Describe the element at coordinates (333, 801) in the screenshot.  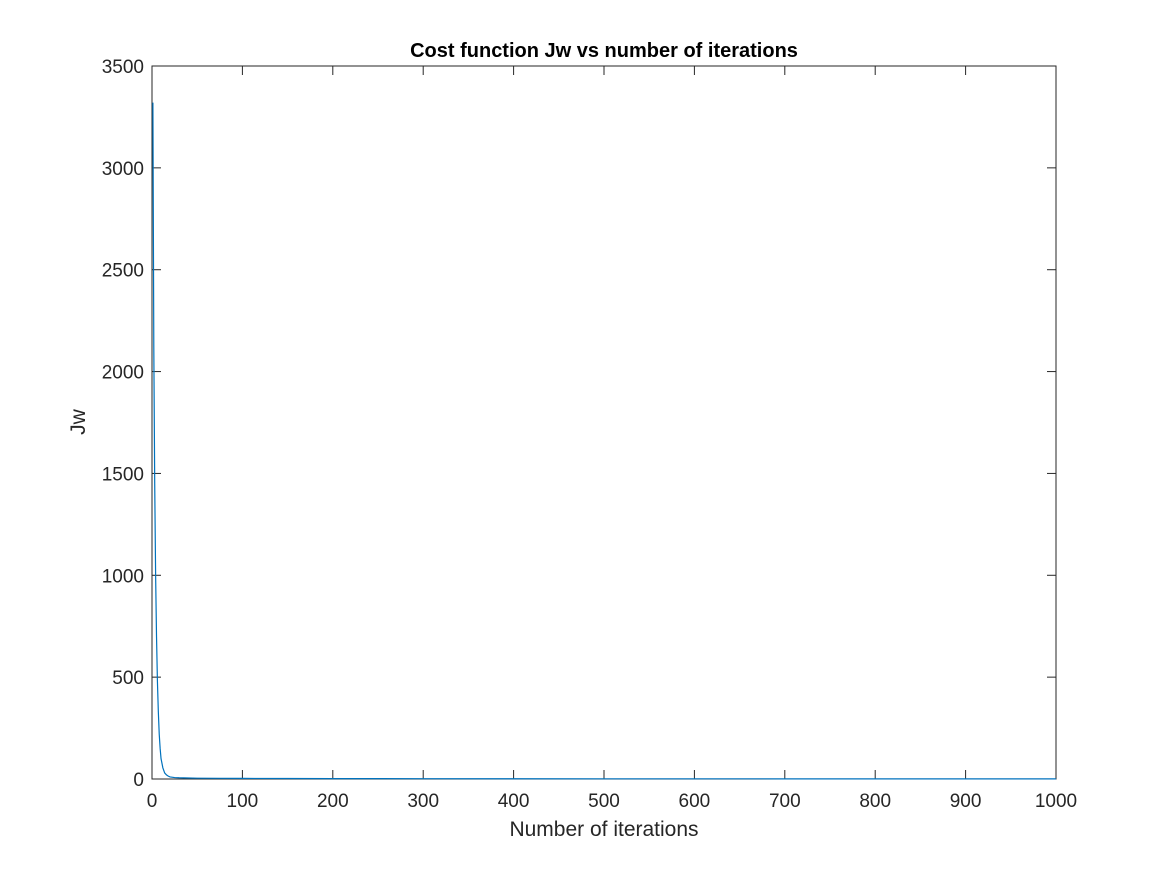
I see `x-tick-label: 200` at that location.